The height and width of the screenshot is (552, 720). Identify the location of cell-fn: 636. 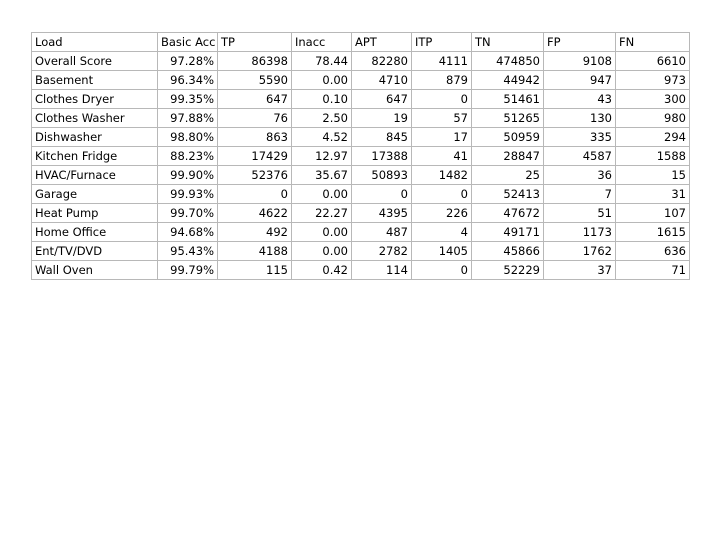
(652, 251).